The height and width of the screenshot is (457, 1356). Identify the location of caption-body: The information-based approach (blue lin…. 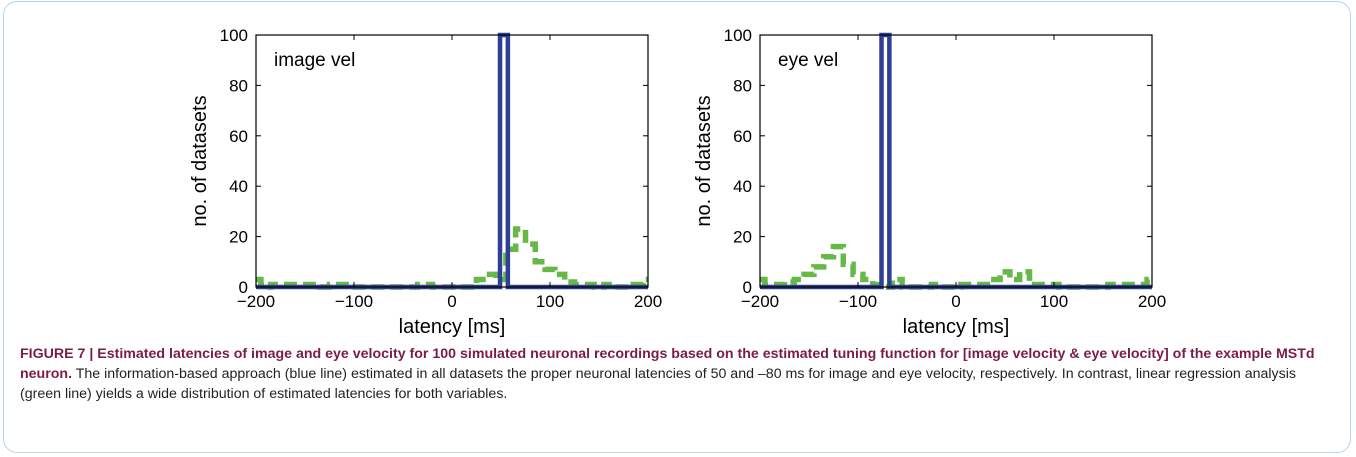
(658, 384).